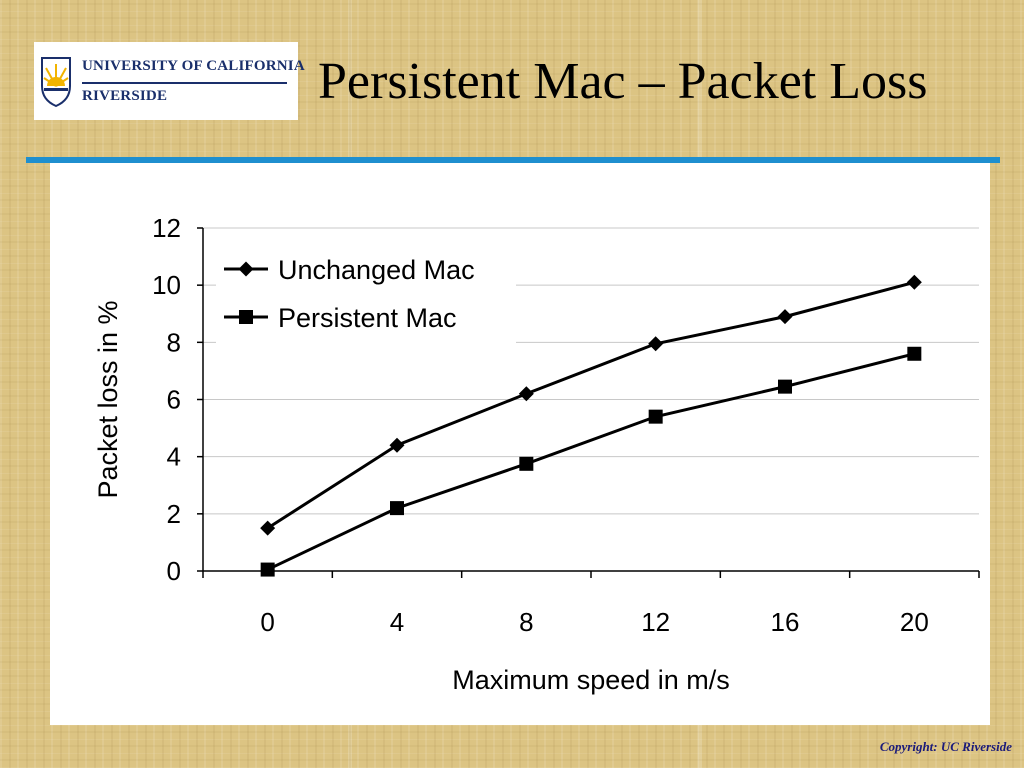 This screenshot has height=768, width=1024. Describe the element at coordinates (174, 400) in the screenshot. I see `y-tick-label: 6` at that location.